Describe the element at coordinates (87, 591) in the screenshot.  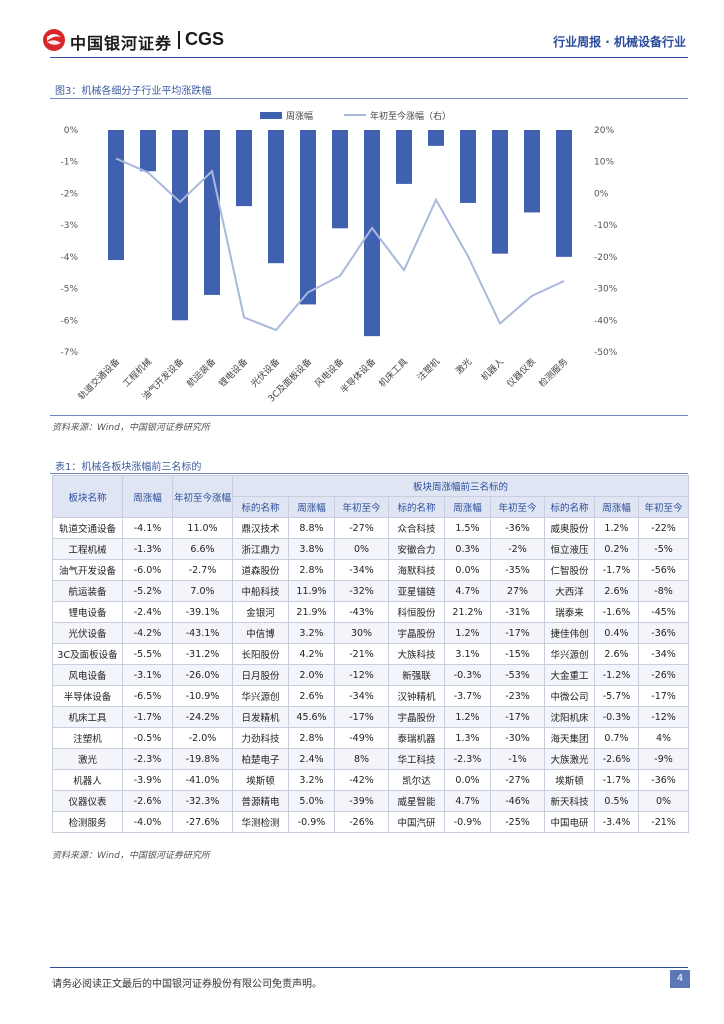
I see `table-cell: 航运装备` at that location.